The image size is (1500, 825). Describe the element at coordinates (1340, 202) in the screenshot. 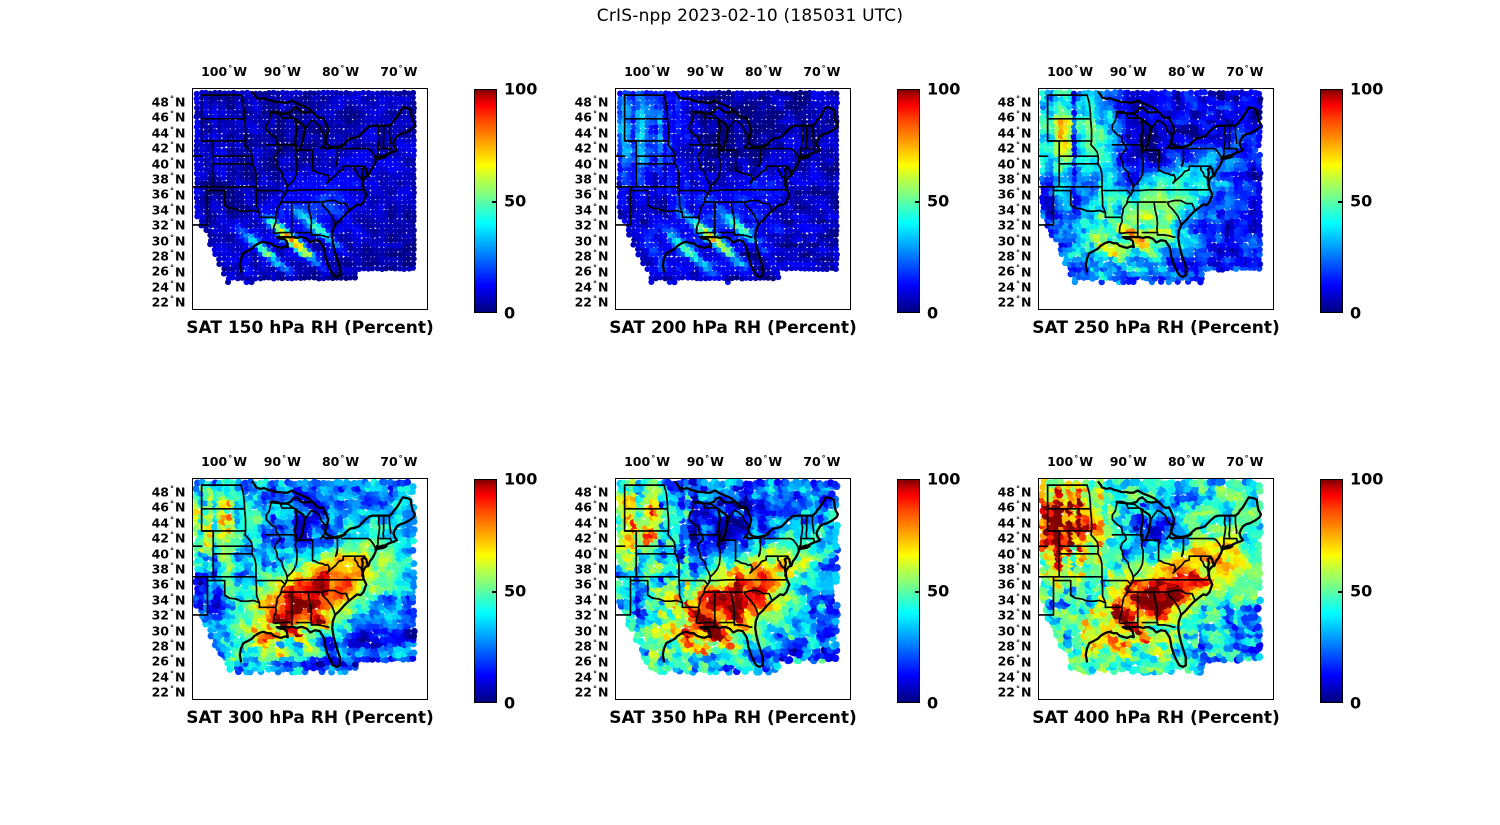

I see `colorbar-tick` at that location.